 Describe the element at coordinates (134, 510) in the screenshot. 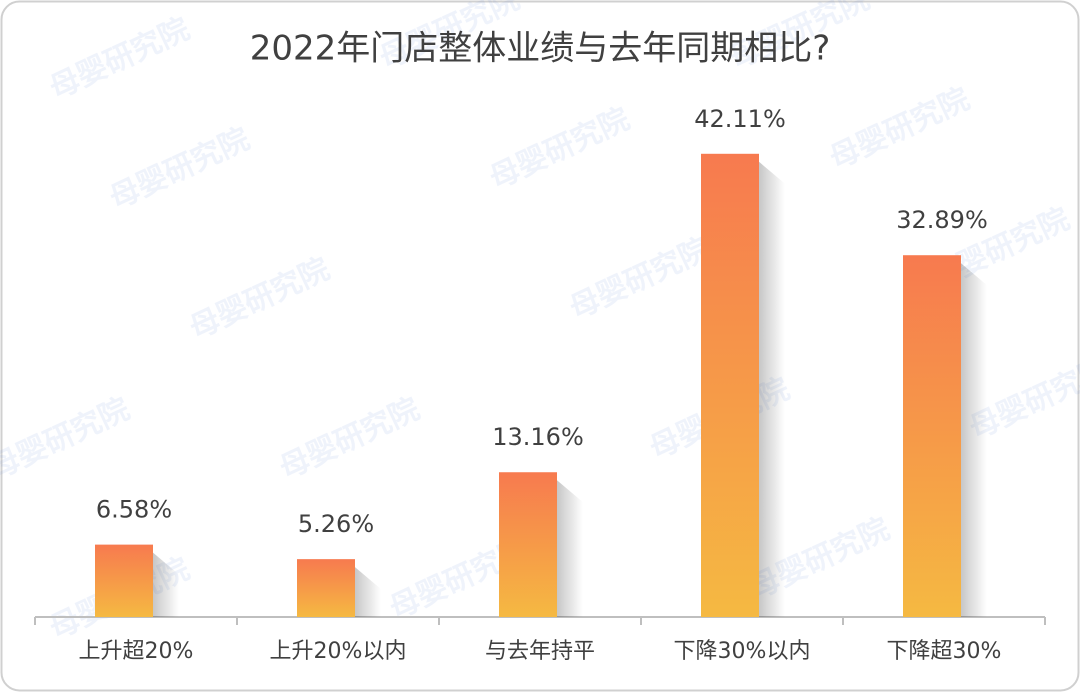

I see `value-label: 6.58%` at that location.